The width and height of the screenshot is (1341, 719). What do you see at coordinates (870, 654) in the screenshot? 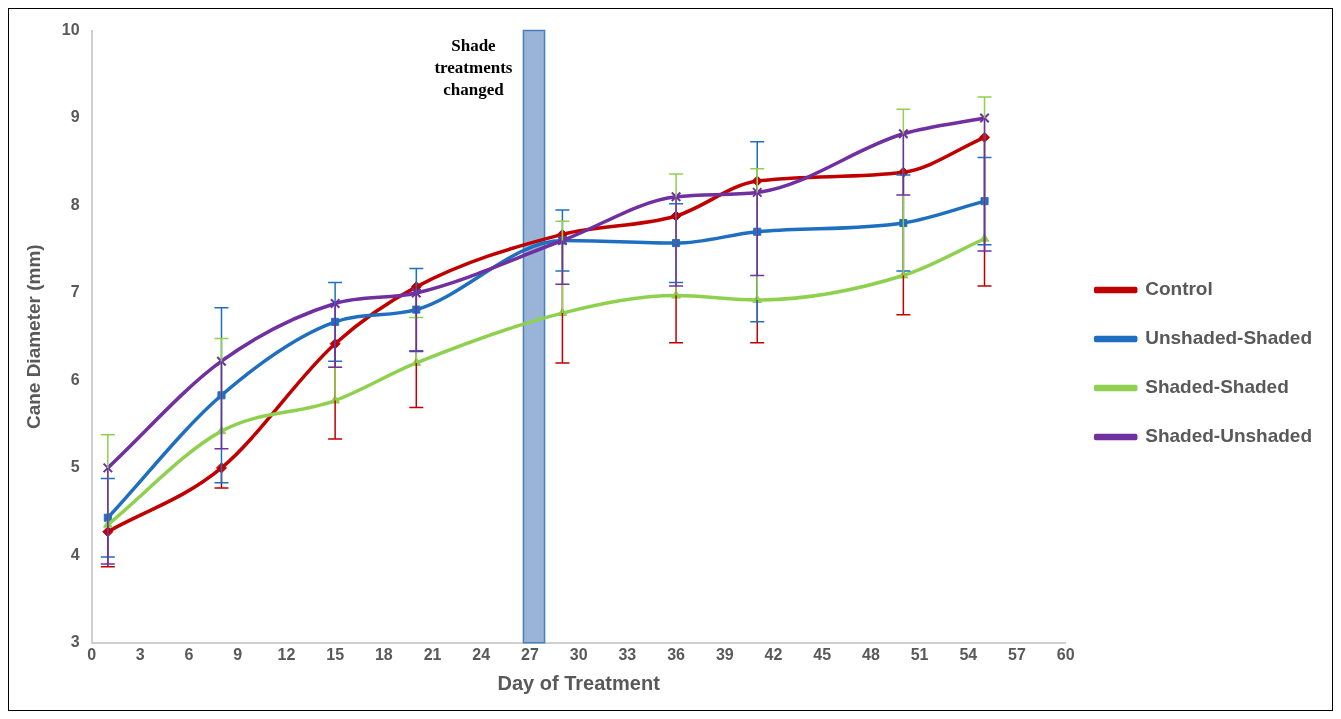
I see `x-tick-label: 48` at bounding box center [870, 654].